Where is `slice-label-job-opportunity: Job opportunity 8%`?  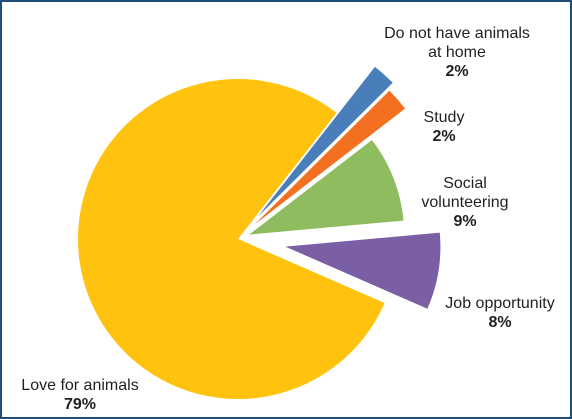
slice-label-job-opportunity: Job opportunity 8% is located at coordinates (500, 313).